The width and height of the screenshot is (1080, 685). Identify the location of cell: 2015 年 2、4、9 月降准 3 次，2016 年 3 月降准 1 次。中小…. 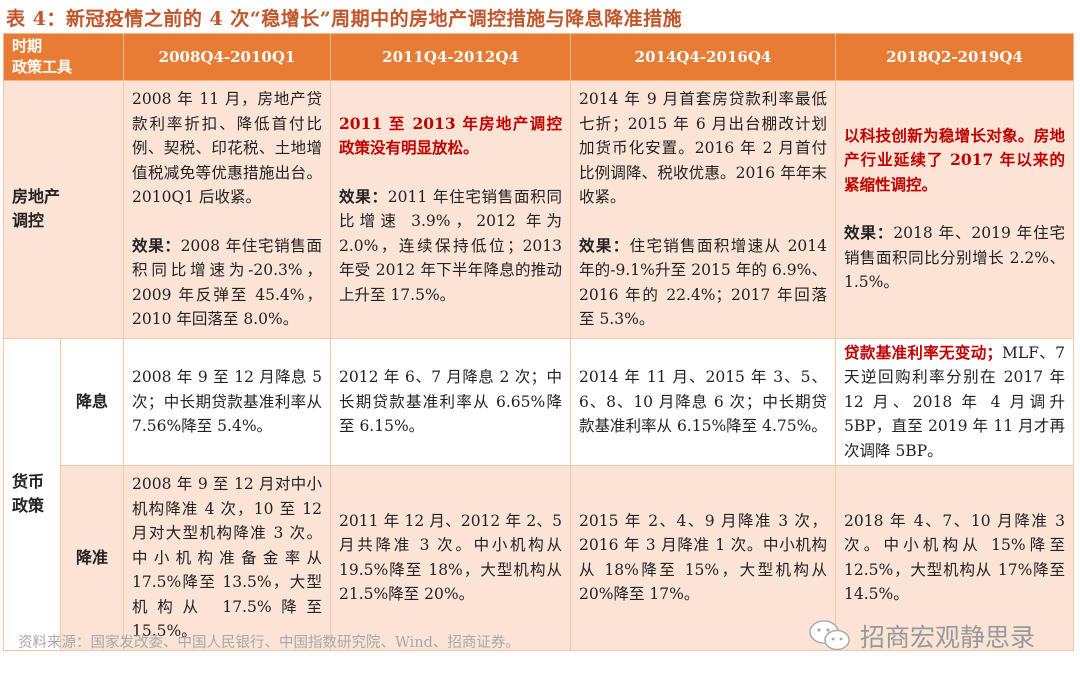
(703, 558).